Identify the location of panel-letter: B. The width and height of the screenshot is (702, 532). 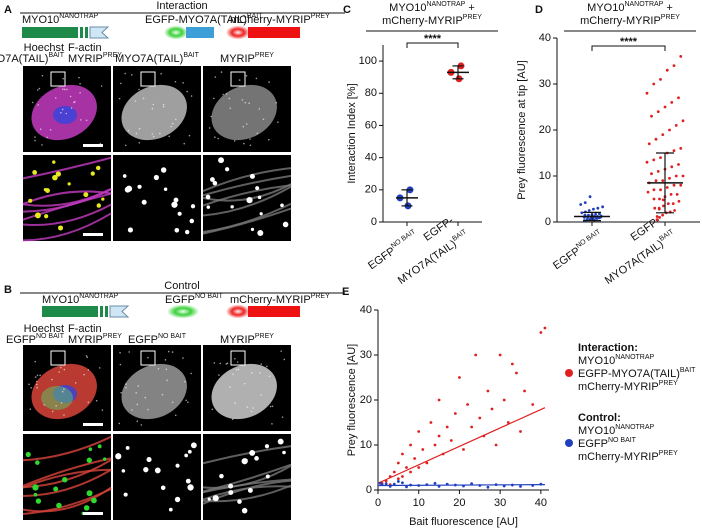
(8, 290).